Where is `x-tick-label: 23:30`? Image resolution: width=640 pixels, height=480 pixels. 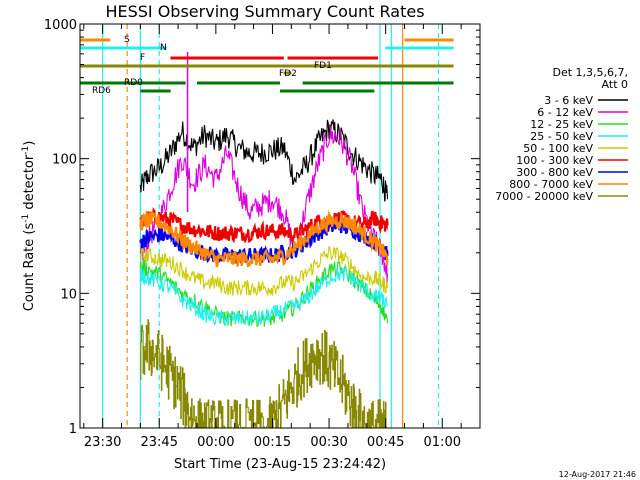
x-tick-label: 23:30 is located at coordinates (102, 442).